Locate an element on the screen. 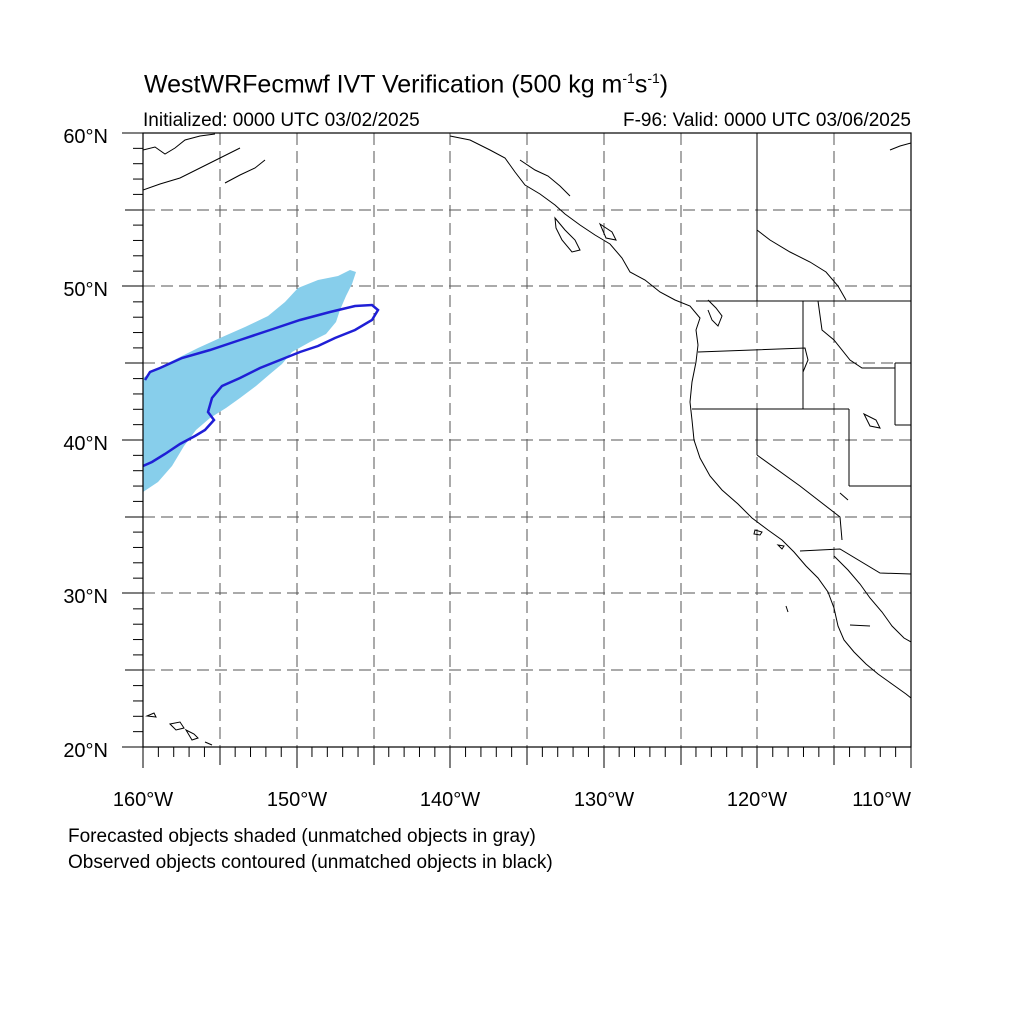 This screenshot has height=1024, width=1024. longitude-labels: 160°W 150°W 140°W 130°W 120°W 110°W is located at coordinates (512, 800).